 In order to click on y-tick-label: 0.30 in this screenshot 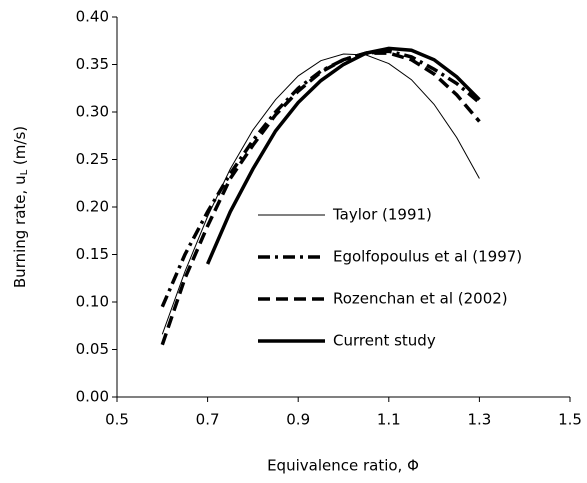, I will do `click(92, 112)`.